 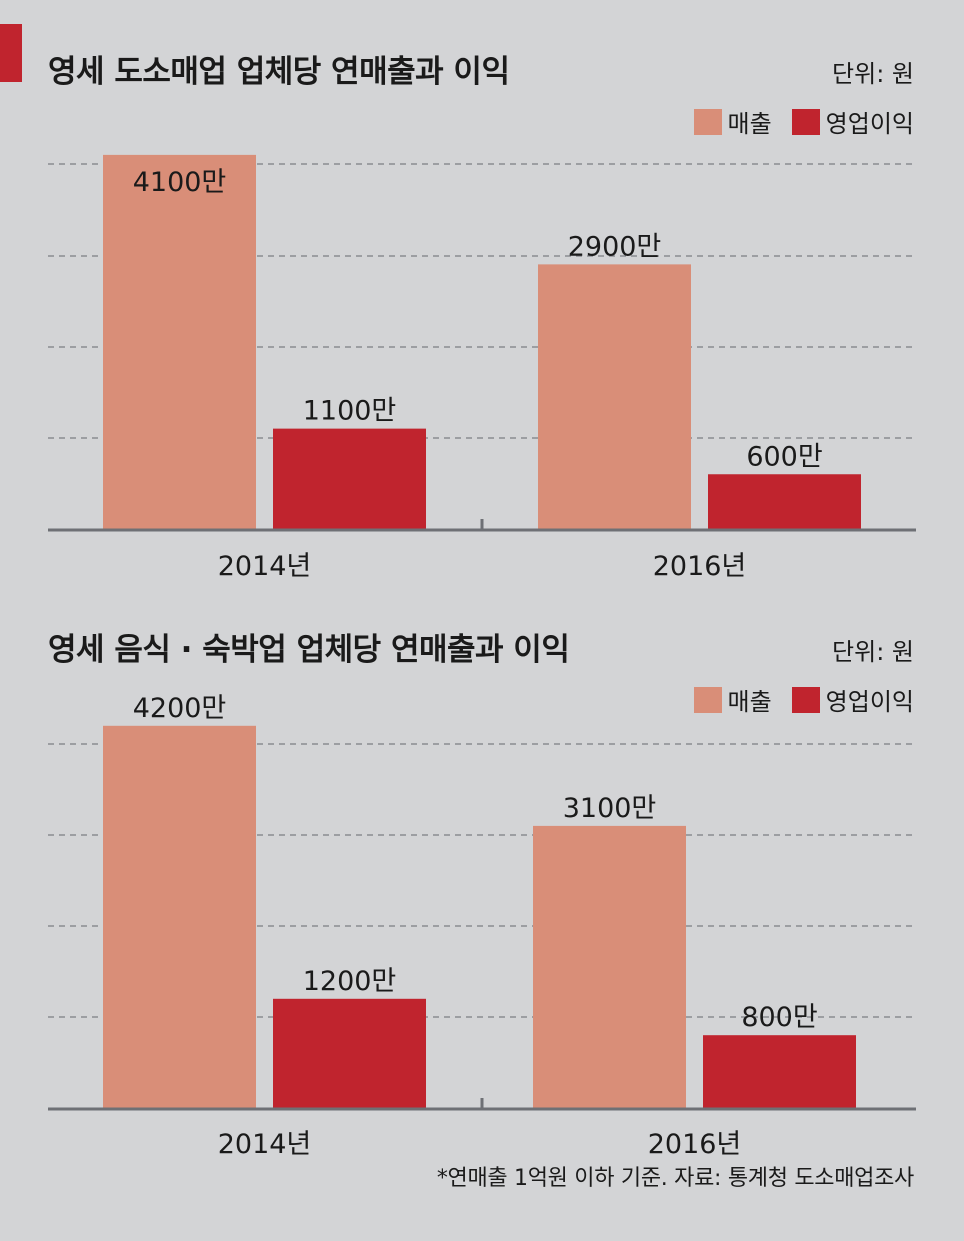 I want to click on chart-title: 영세 음식 · 숙박업 업체당 연매출과 이익, so click(x=309, y=650).